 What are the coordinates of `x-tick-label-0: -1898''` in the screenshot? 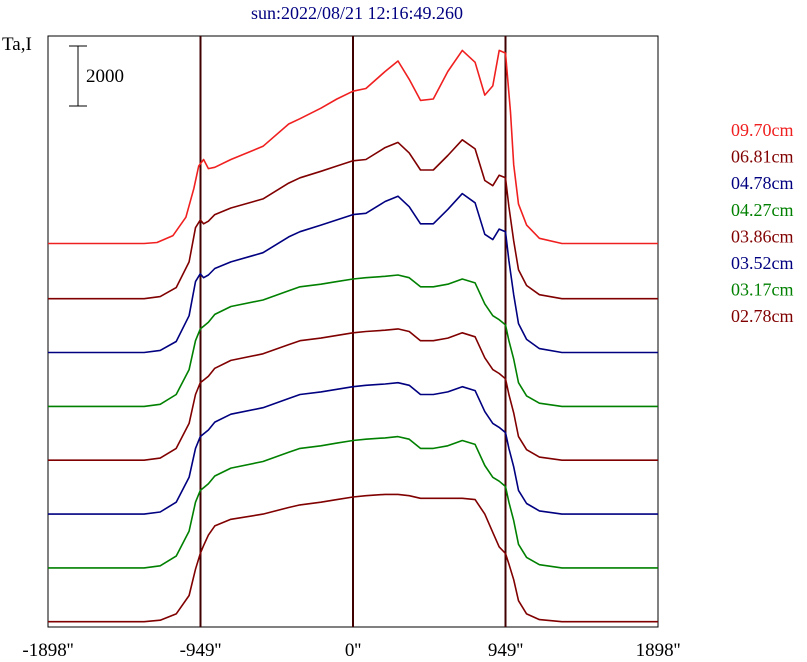 It's located at (47, 650).